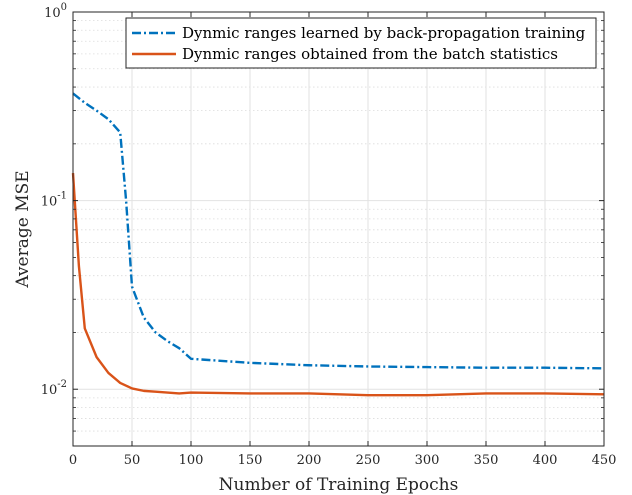 The width and height of the screenshot is (632, 495). What do you see at coordinates (62, 384) in the screenshot?
I see `y-tick-exponent: -2` at bounding box center [62, 384].